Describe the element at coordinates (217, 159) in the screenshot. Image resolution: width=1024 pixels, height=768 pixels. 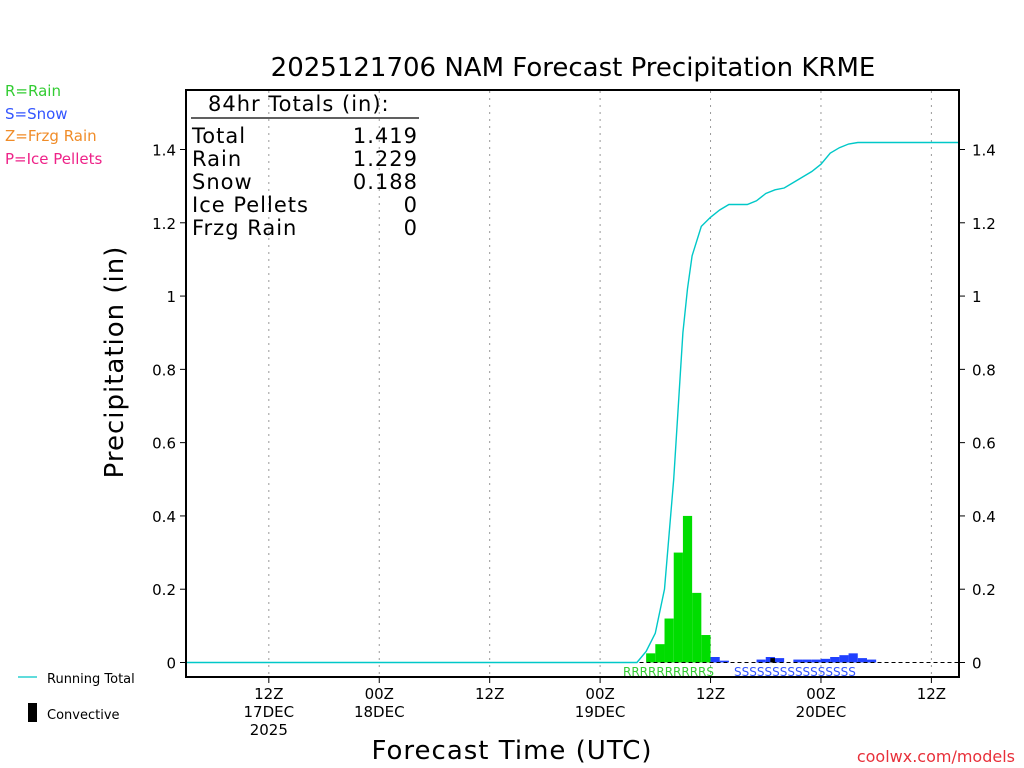
I see `totals-label: Rain` at that location.